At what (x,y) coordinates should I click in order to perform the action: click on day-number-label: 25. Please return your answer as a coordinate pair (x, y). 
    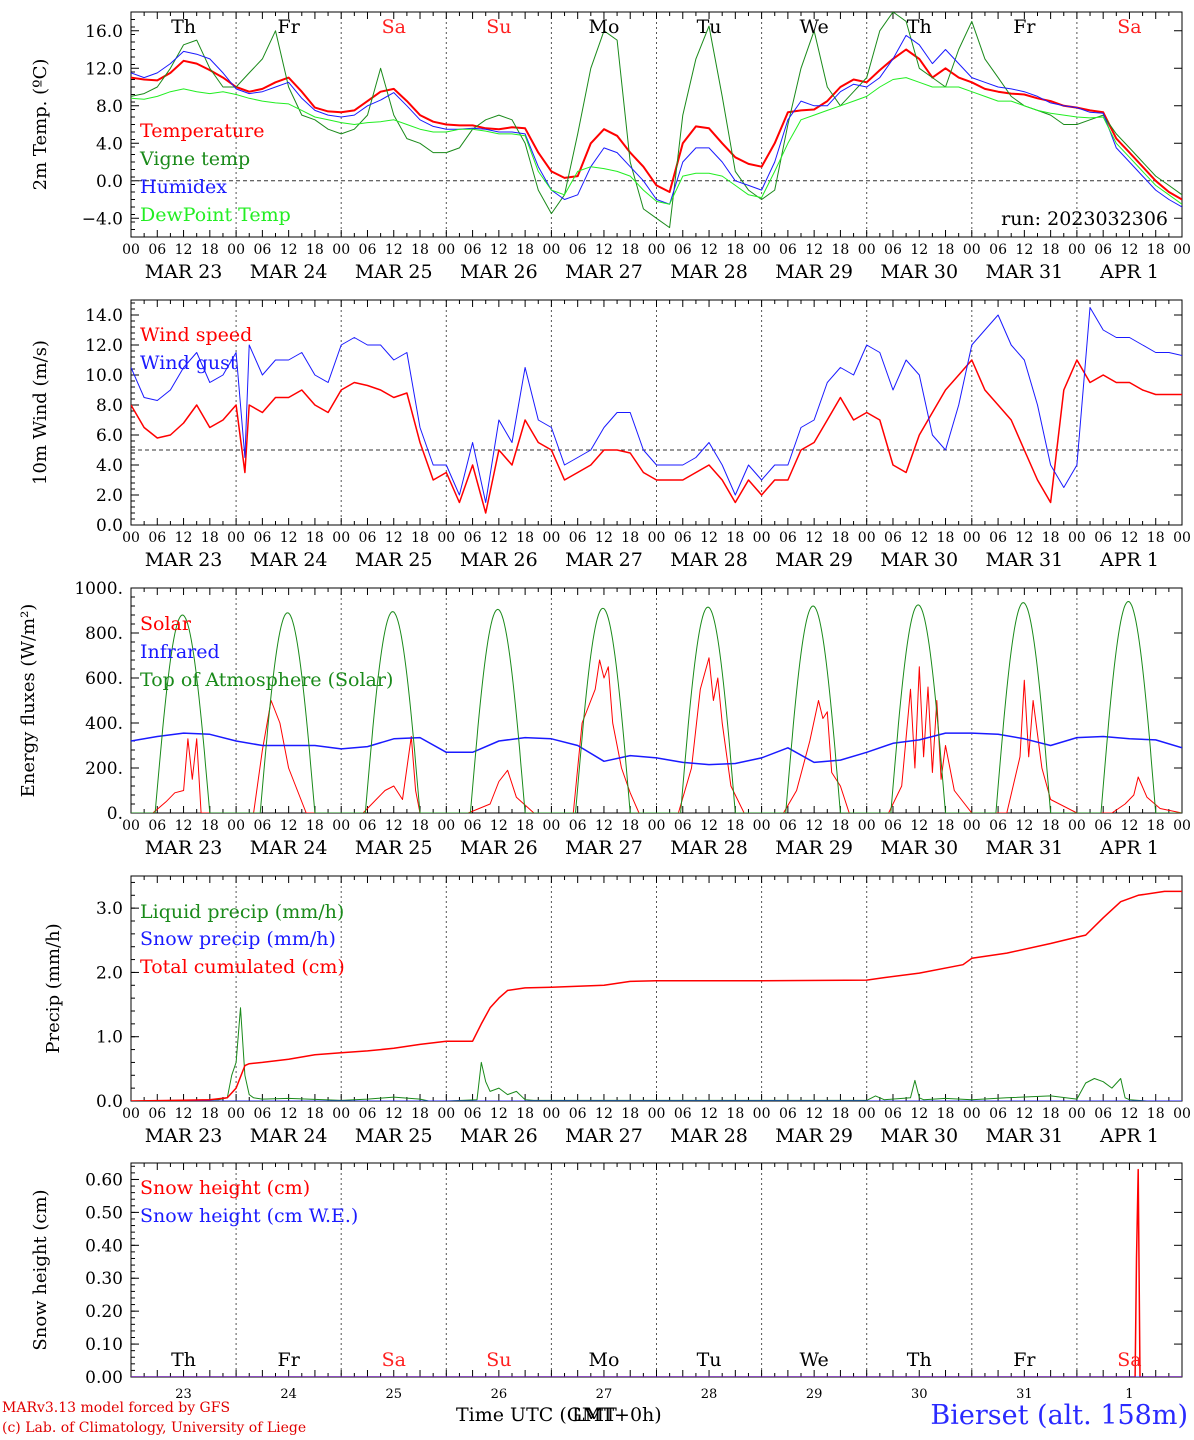
    Looking at the image, I should click on (393, 1394).